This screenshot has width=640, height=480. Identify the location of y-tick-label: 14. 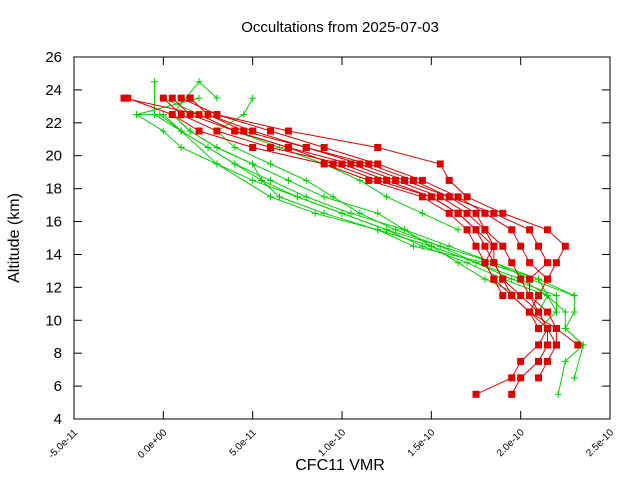
(53, 254).